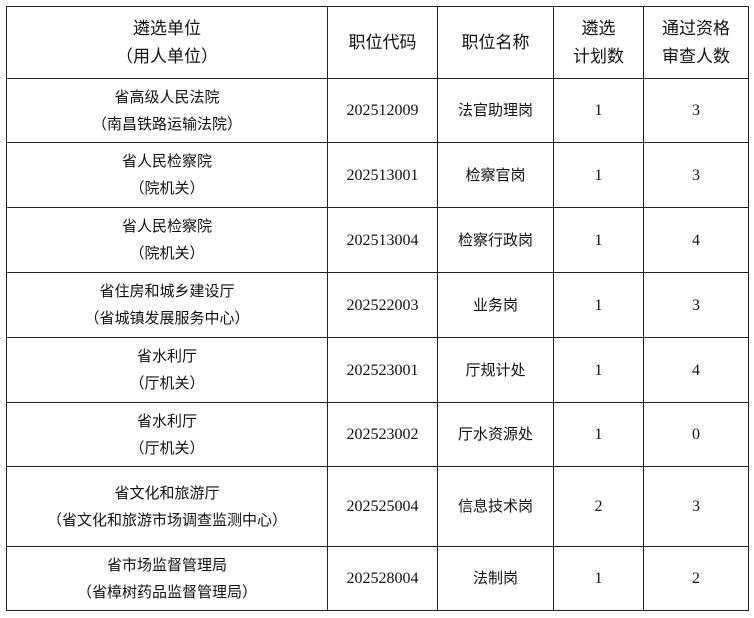 This screenshot has width=754, height=618. What do you see at coordinates (167, 578) in the screenshot?
I see `unit-cell: 省市场监督管理局 （省樟树药品监督管理局）` at bounding box center [167, 578].